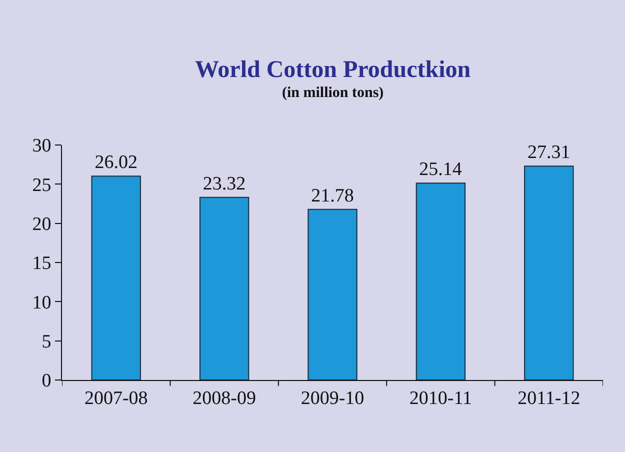 This screenshot has width=625, height=452. What do you see at coordinates (332, 195) in the screenshot?
I see `data-label: 21.78` at bounding box center [332, 195].